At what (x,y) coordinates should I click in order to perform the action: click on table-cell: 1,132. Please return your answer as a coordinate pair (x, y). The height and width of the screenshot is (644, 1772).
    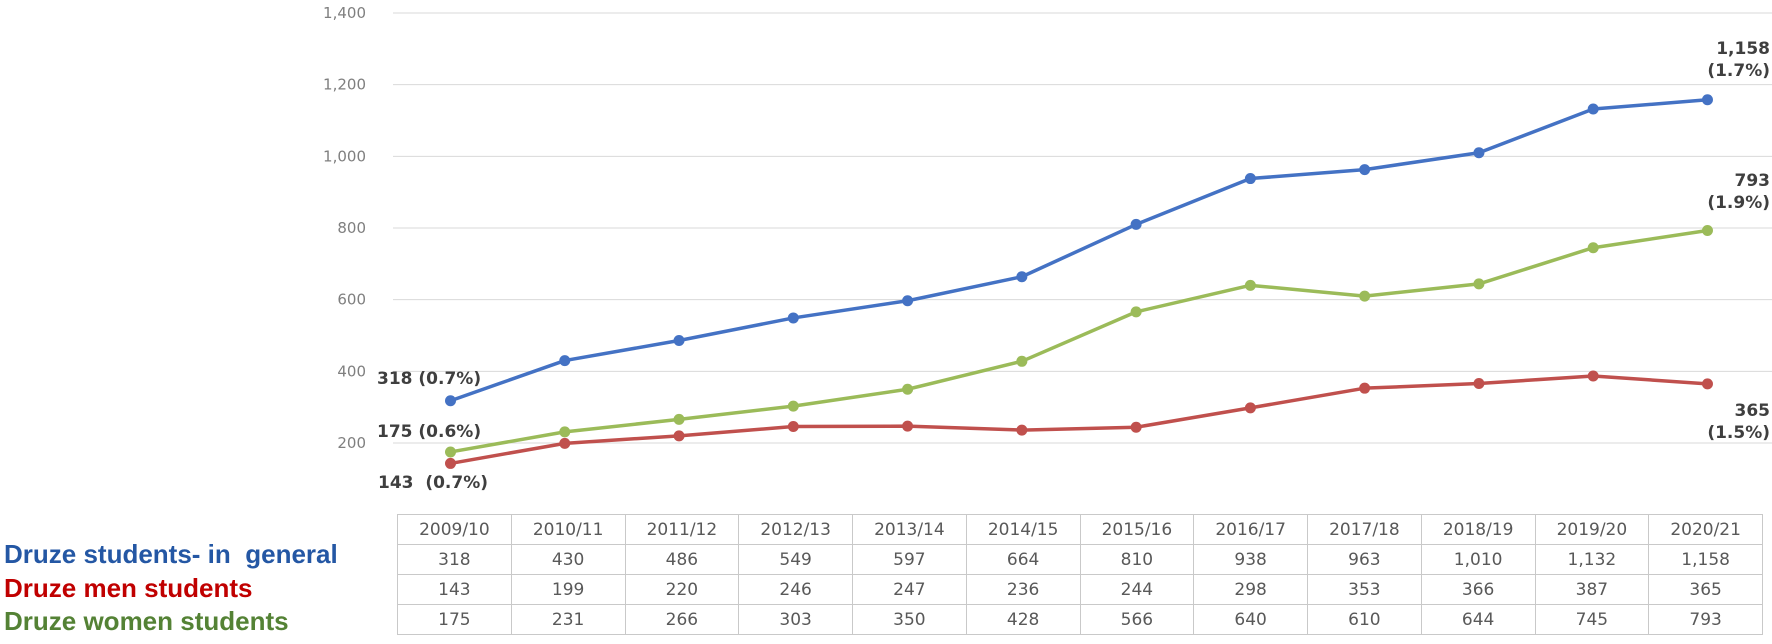
    Looking at the image, I should click on (1592, 559).